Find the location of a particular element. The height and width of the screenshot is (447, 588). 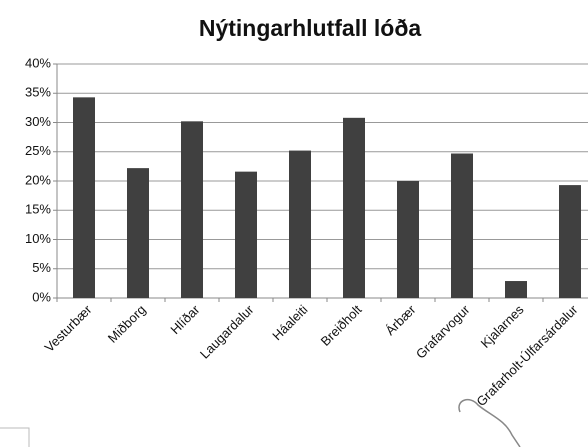

x-tick-label: Háaleiti is located at coordinates (289, 322).